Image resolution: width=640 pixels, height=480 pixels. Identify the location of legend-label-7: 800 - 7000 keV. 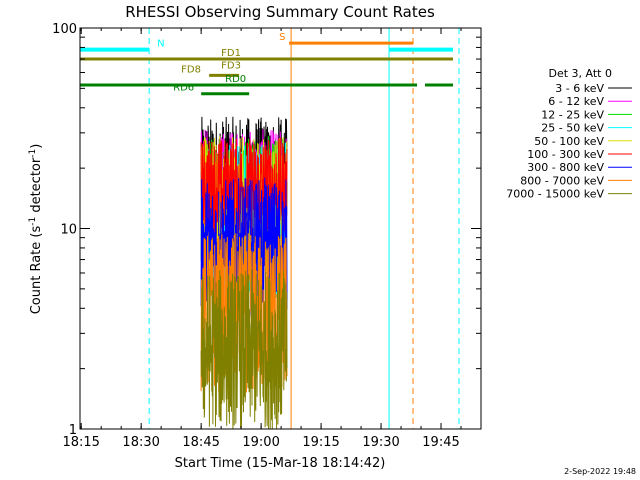
(562, 180).